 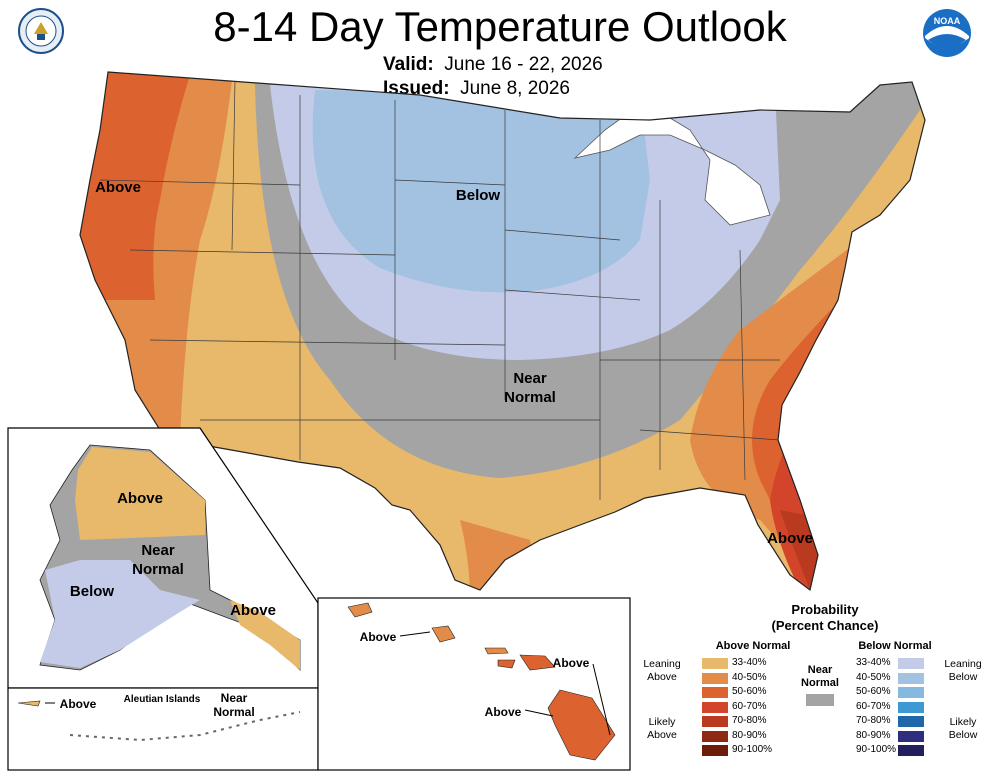 I want to click on label-hi-above-3: Above, so click(x=503, y=712).